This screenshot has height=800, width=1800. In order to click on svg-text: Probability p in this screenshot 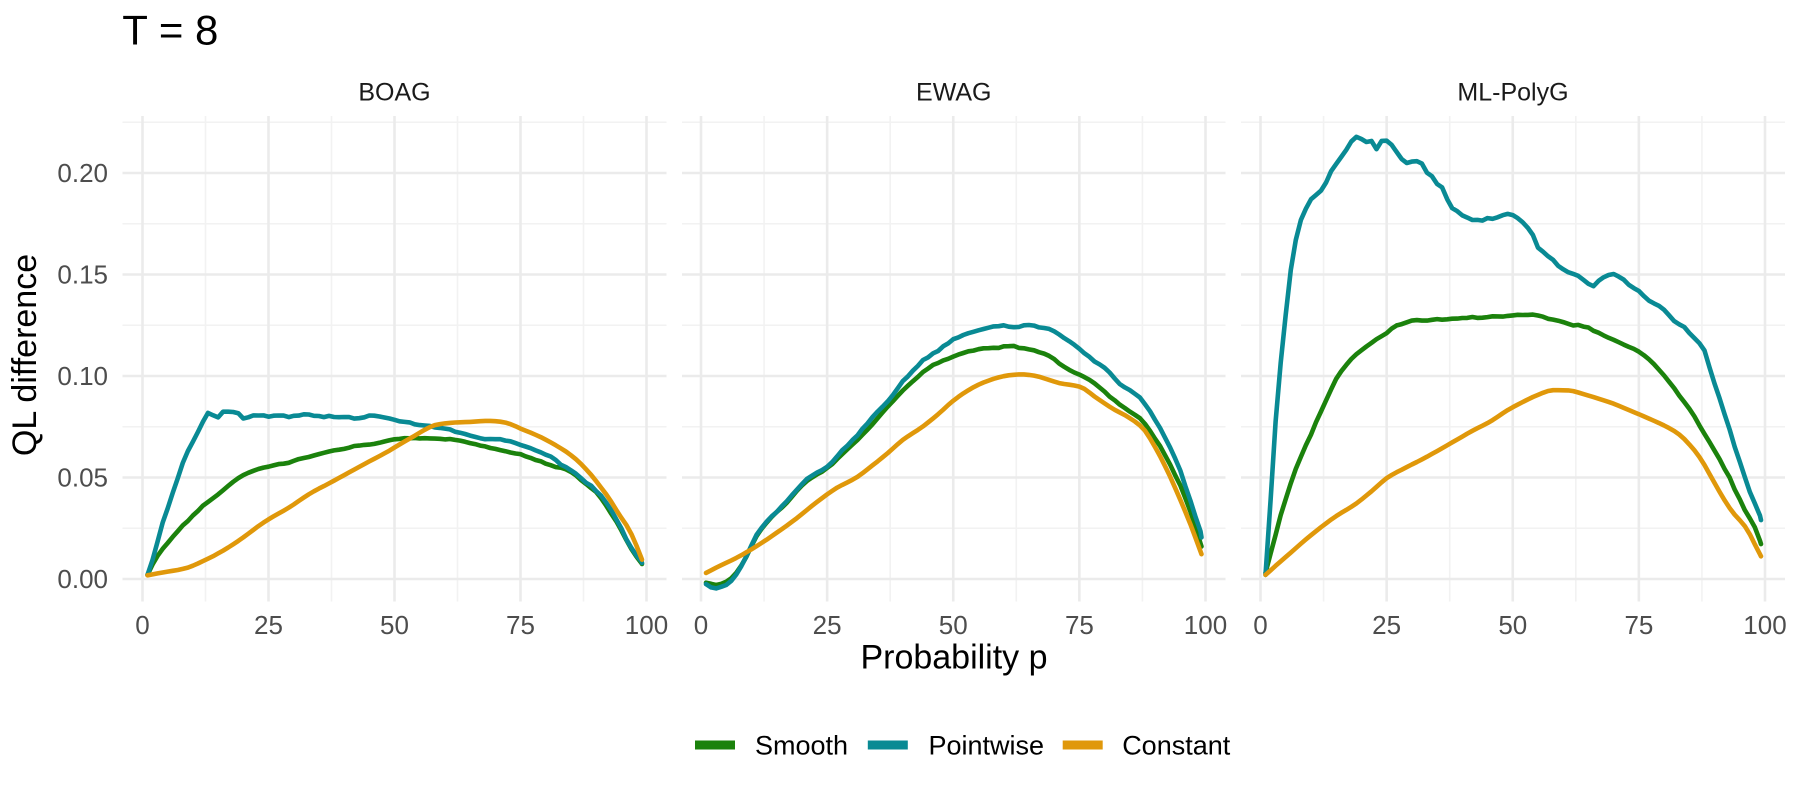, I will do `click(953, 658)`.